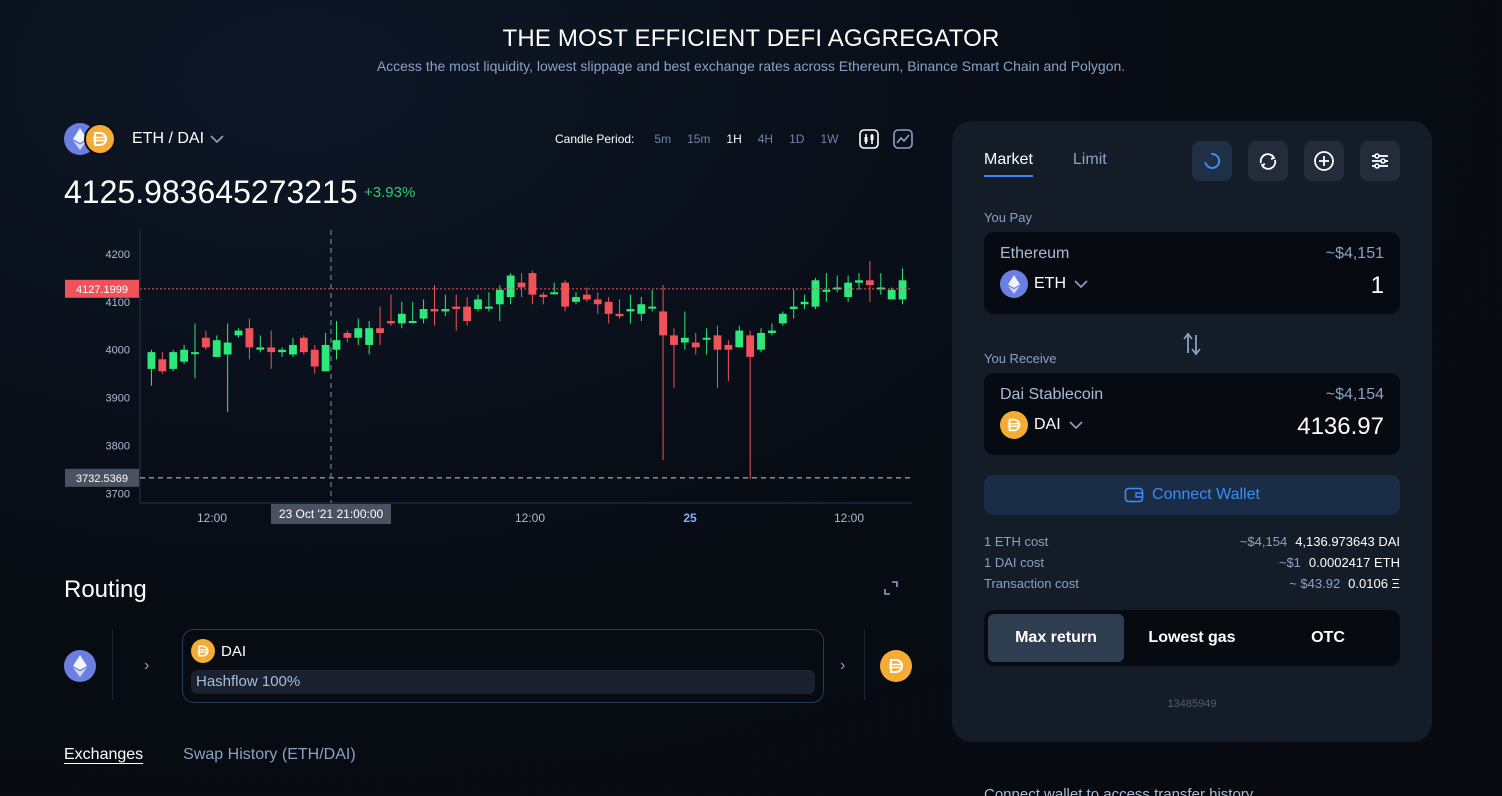 Image resolution: width=1502 pixels, height=796 pixels. I want to click on receive-token-name: Dai Stablecoin, so click(1052, 394).